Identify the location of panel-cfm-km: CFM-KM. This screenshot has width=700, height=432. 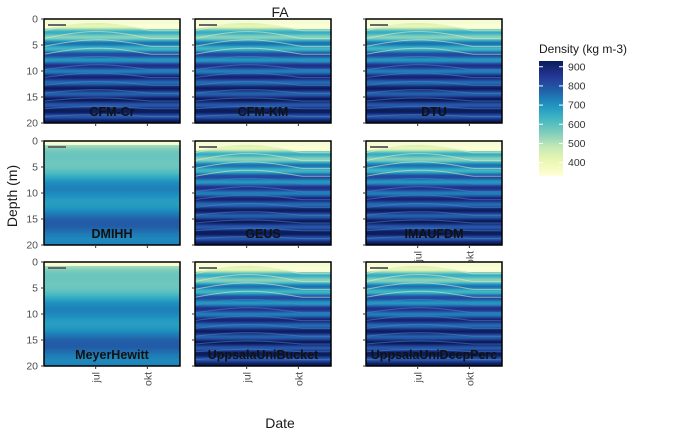
(262, 72).